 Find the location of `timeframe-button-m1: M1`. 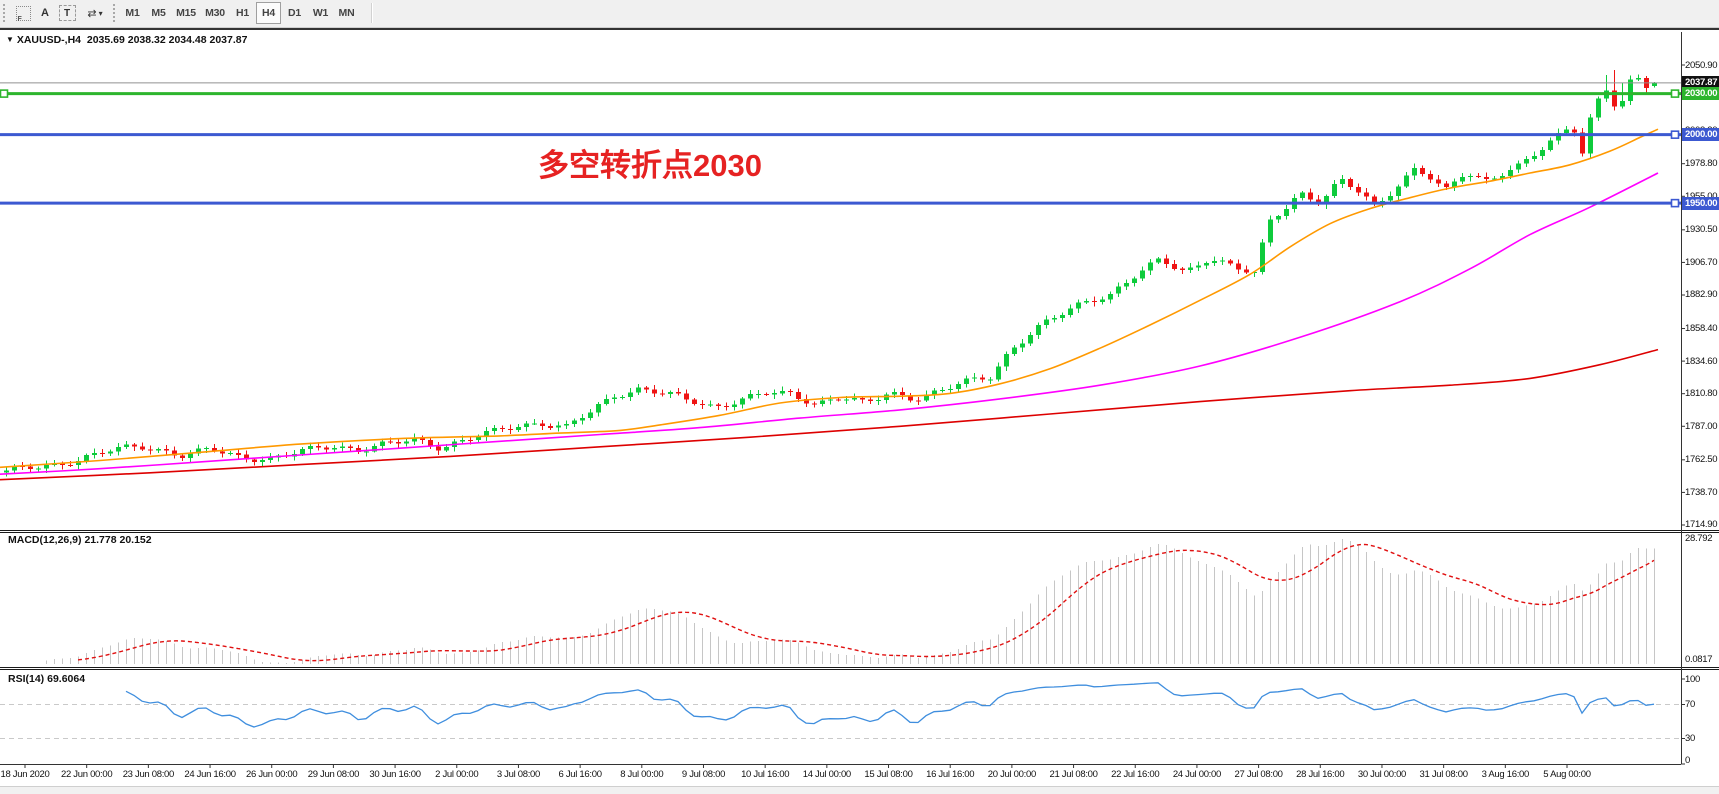

timeframe-button-m1: M1 is located at coordinates (132, 13).